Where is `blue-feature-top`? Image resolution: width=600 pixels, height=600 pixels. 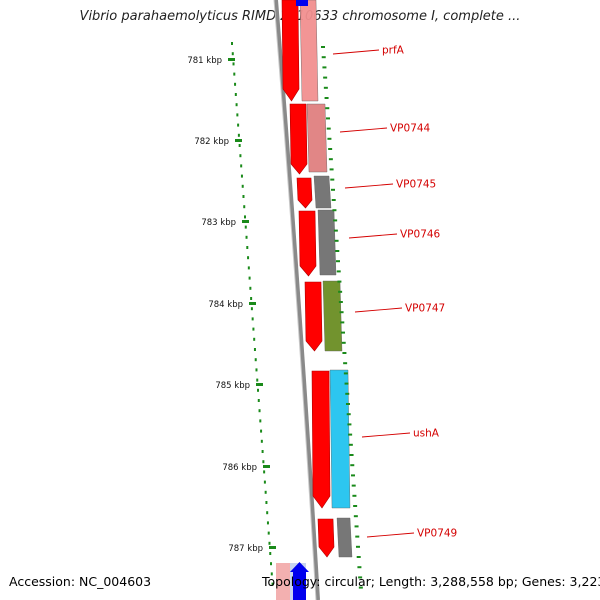 blue-feature-top is located at coordinates (302, 3).